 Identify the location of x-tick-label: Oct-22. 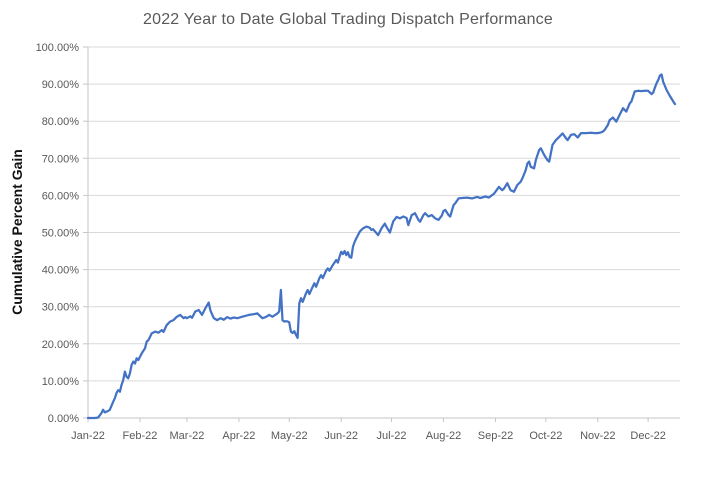
(545, 436).